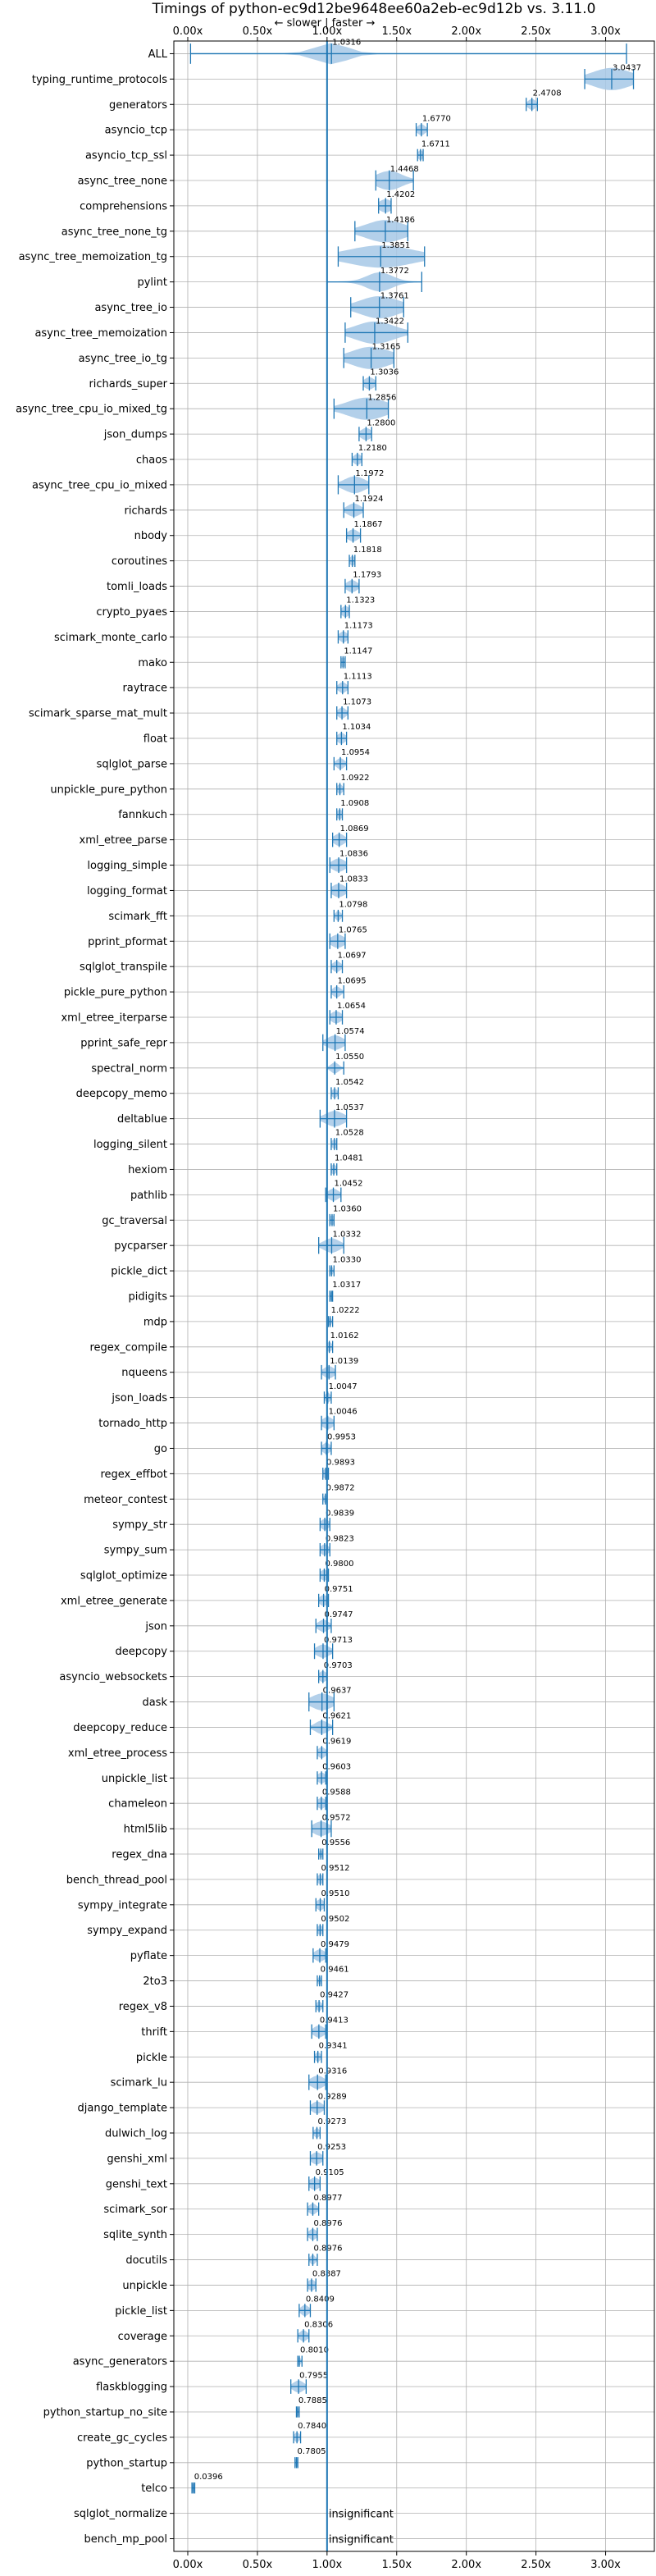  I want to click on benchmark-name: async_generators, so click(120, 2362).